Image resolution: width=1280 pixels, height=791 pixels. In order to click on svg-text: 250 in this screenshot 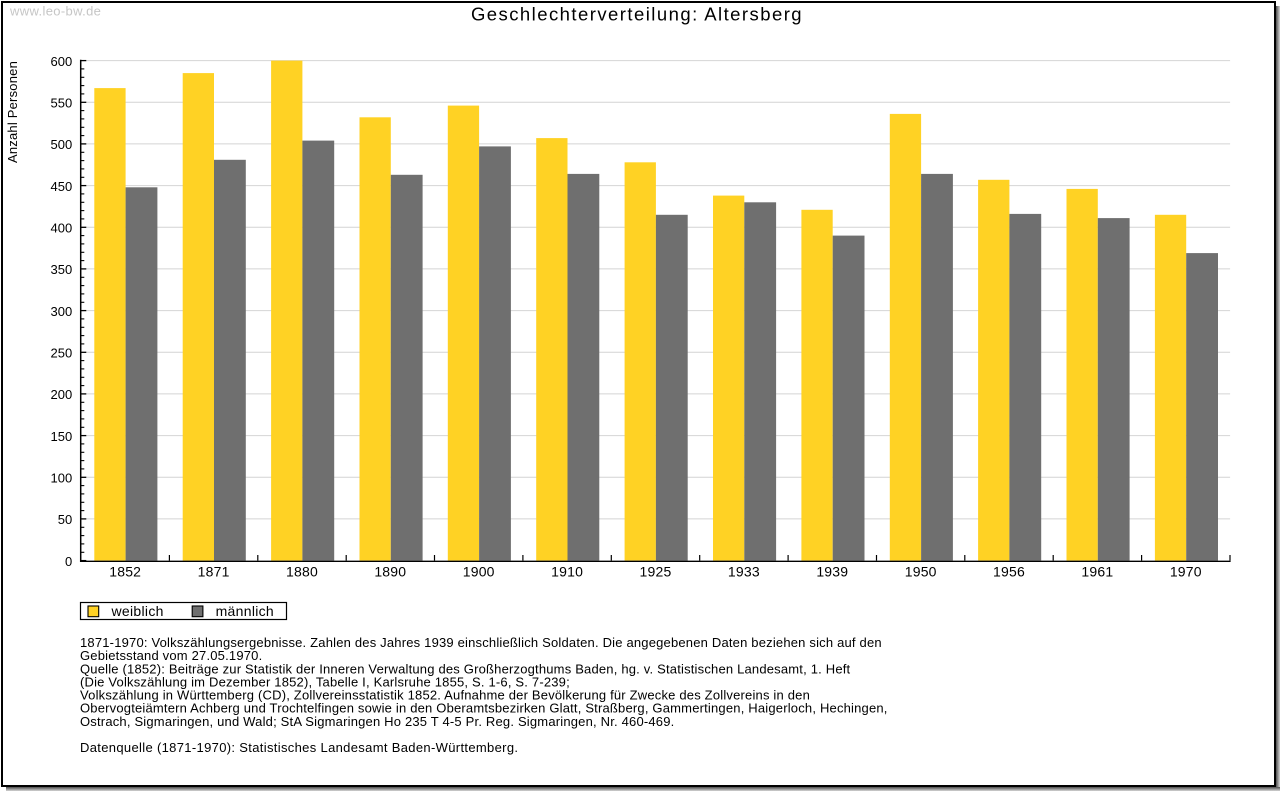, I will do `click(61, 353)`.